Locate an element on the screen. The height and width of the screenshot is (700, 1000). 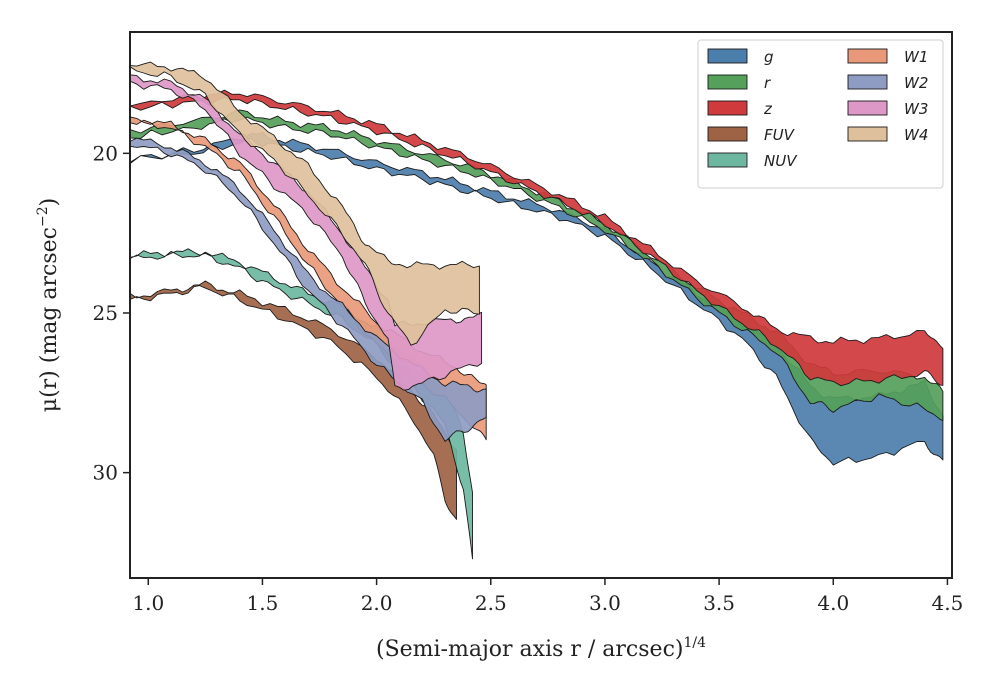
legend-swatch-w2 is located at coordinates (867, 82).